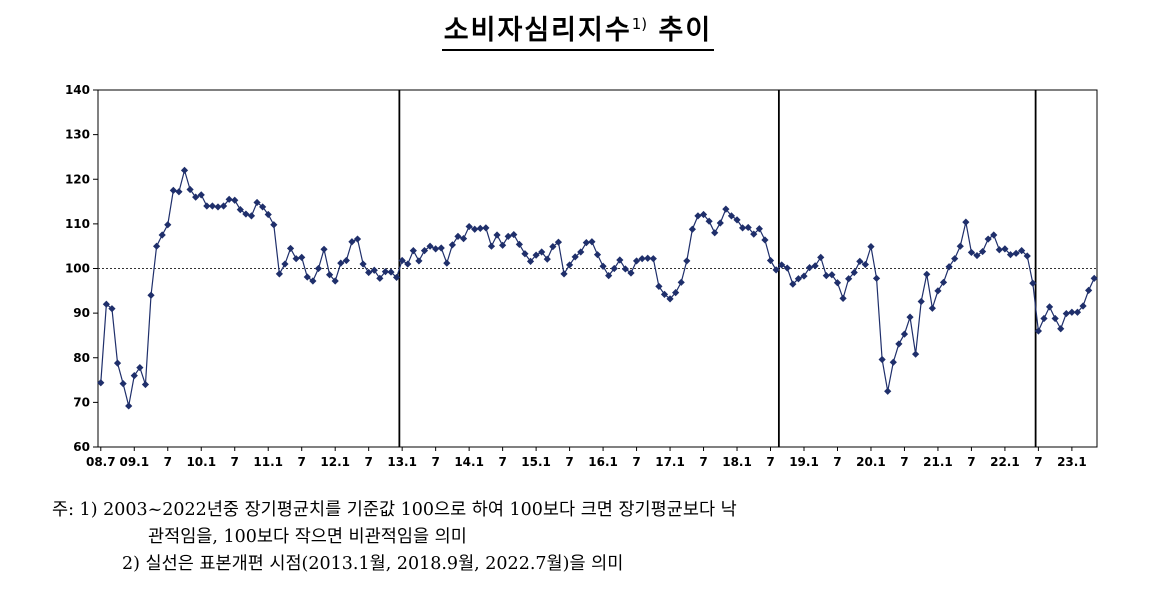 This screenshot has width=1156, height=604. Describe the element at coordinates (134, 462) in the screenshot. I see `x-tick-label: 09.1` at that location.